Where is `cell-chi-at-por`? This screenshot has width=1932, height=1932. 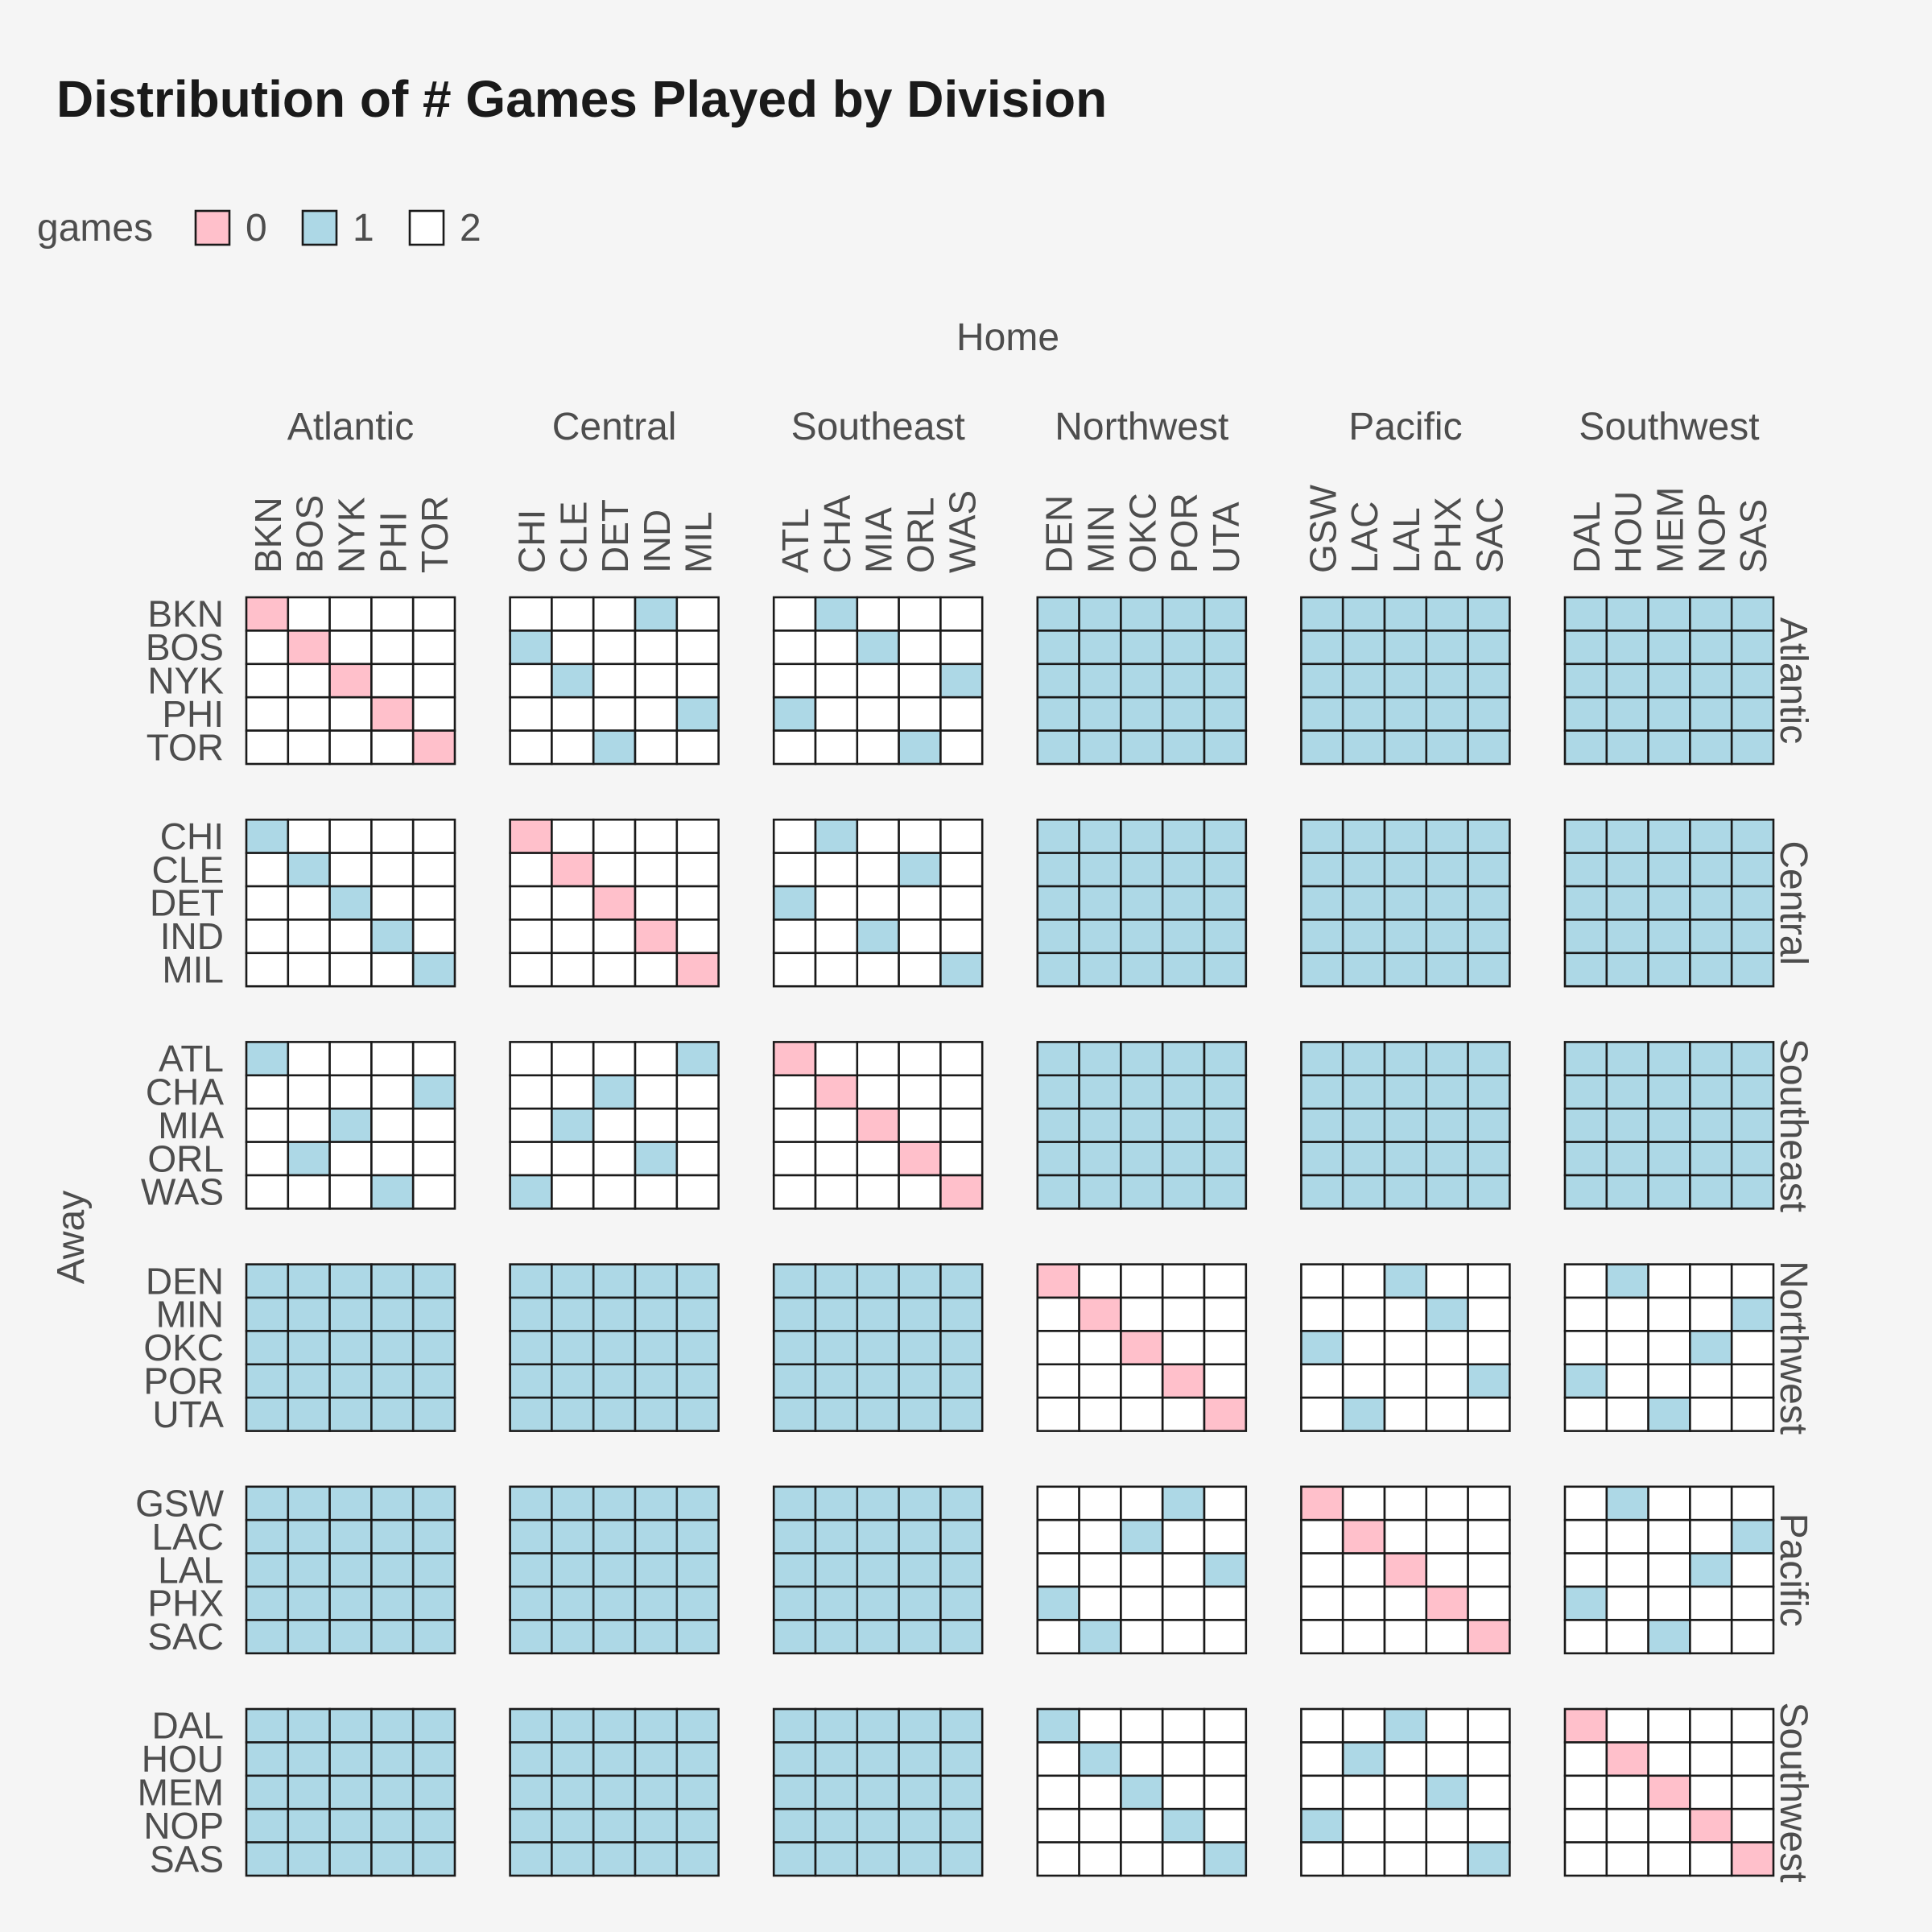 cell-chi-at-por is located at coordinates (1183, 836).